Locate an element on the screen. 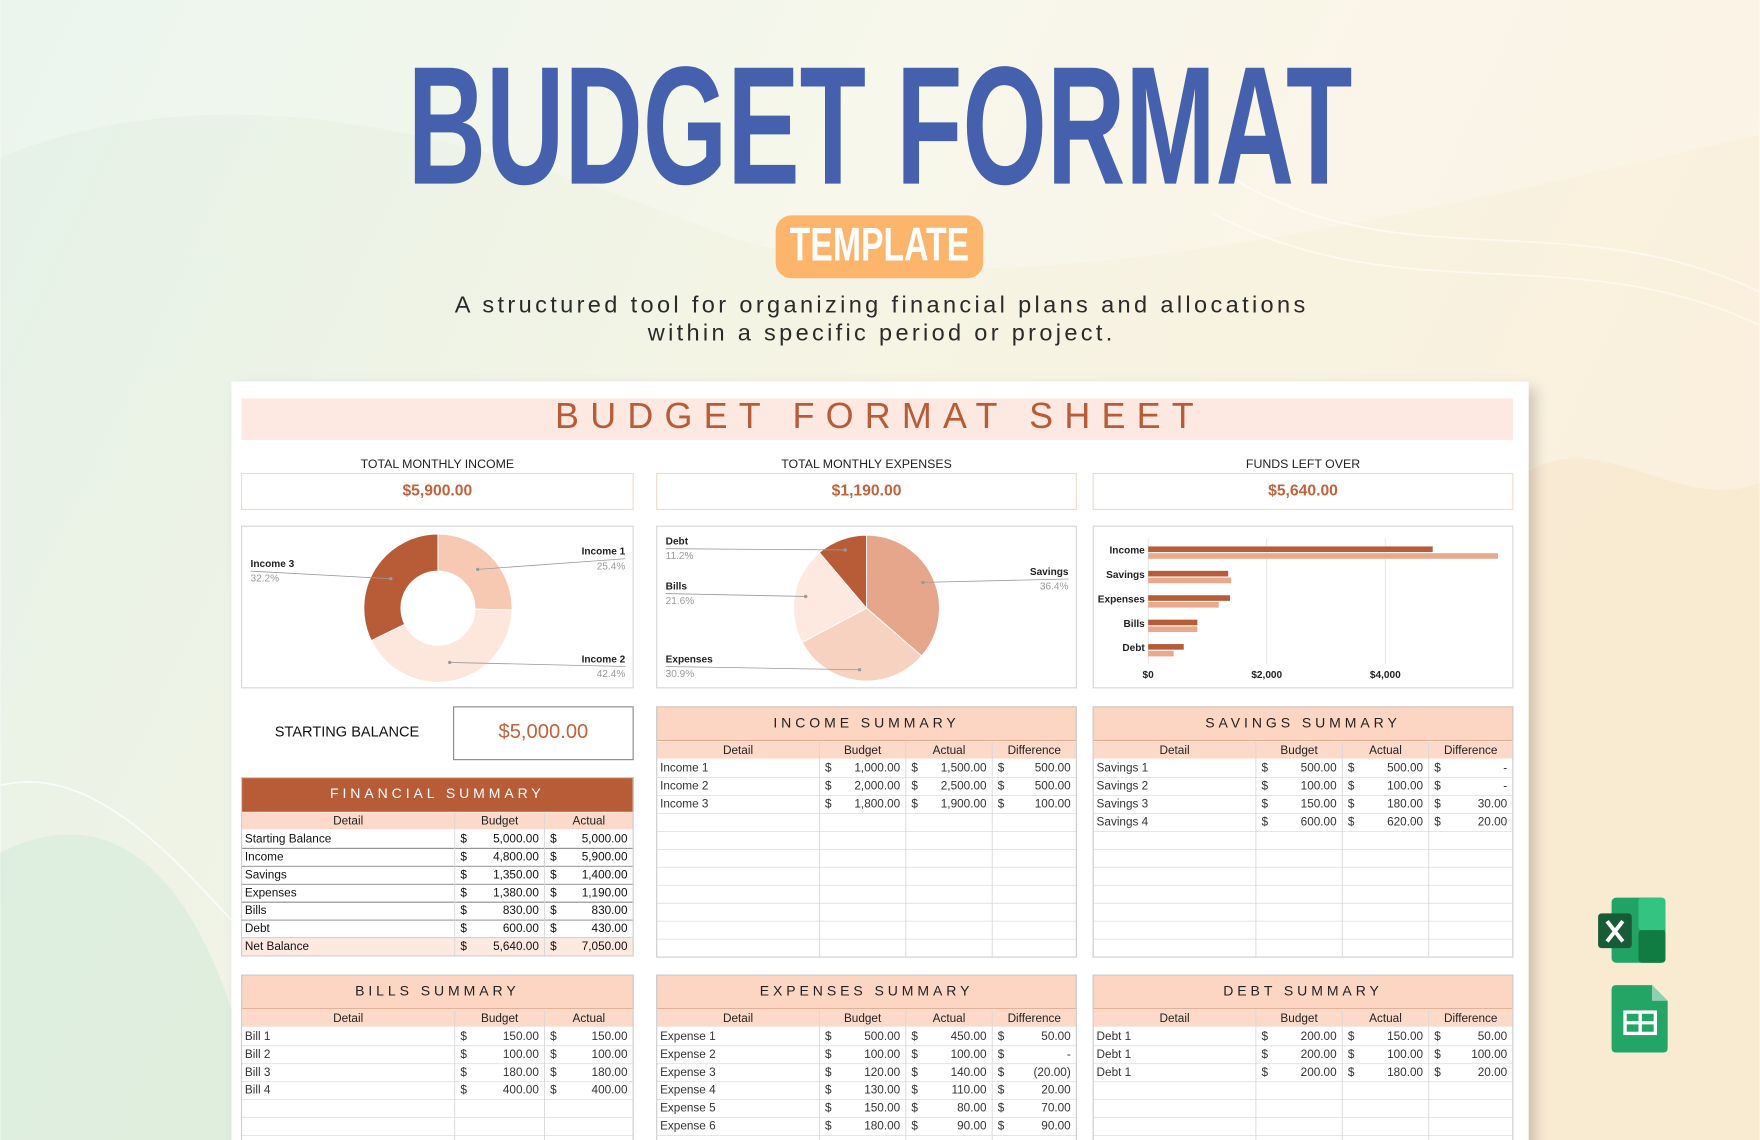  cell-amount: 500.00 is located at coordinates (1405, 768).